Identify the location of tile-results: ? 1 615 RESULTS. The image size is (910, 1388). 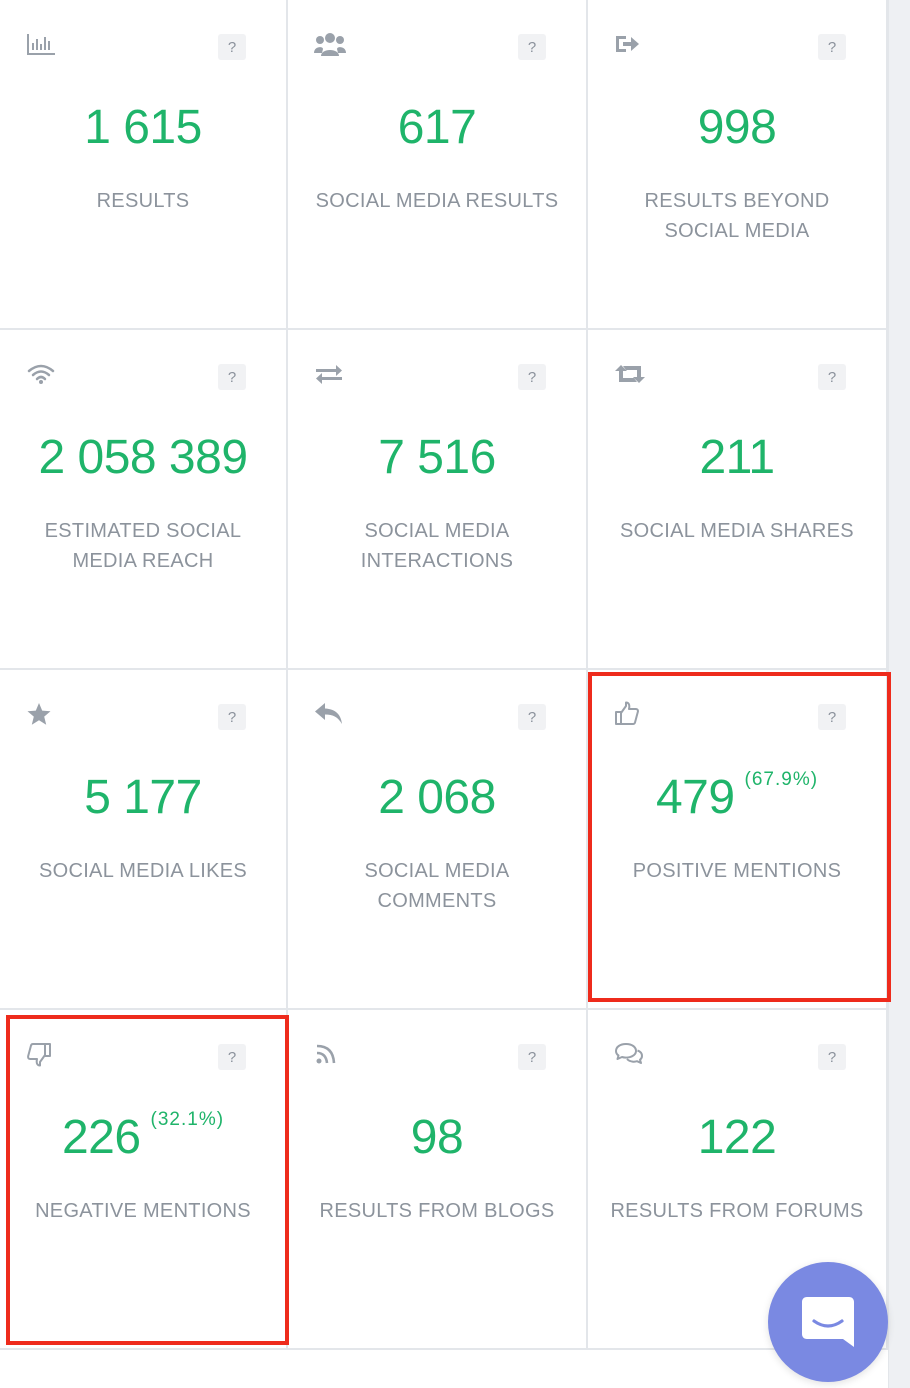
(144, 165).